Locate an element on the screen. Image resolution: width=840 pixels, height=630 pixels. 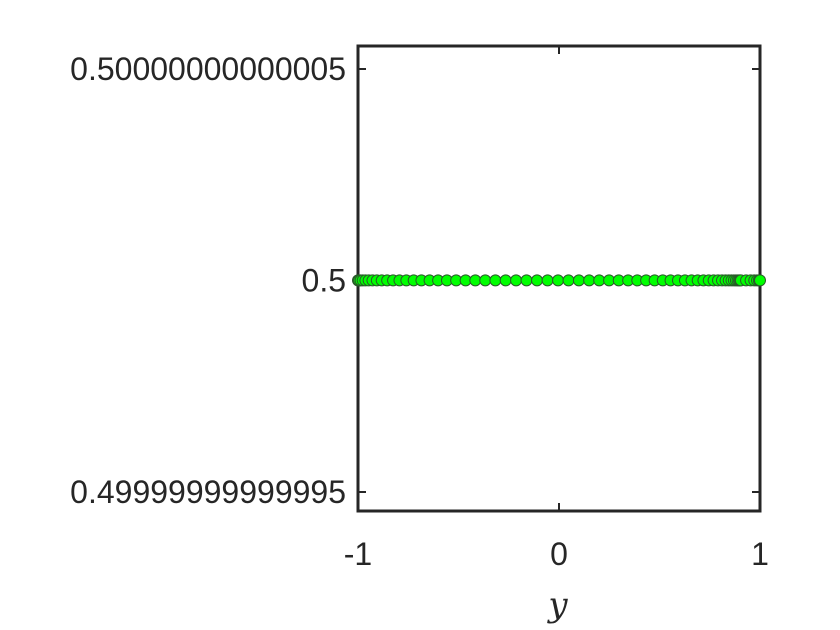
x-axis-label: y is located at coordinates (557, 605).